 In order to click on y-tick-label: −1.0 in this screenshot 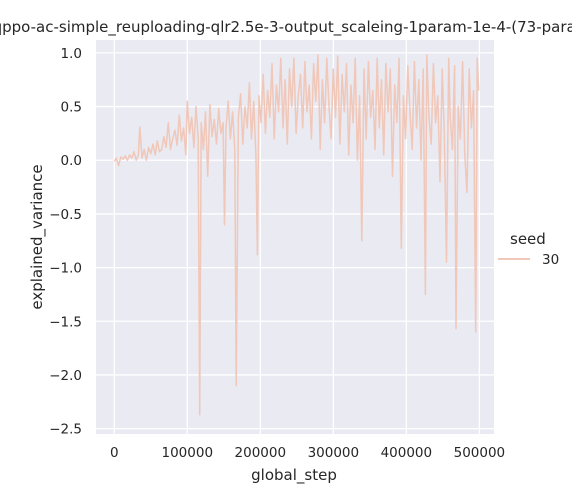, I will do `click(65, 269)`.